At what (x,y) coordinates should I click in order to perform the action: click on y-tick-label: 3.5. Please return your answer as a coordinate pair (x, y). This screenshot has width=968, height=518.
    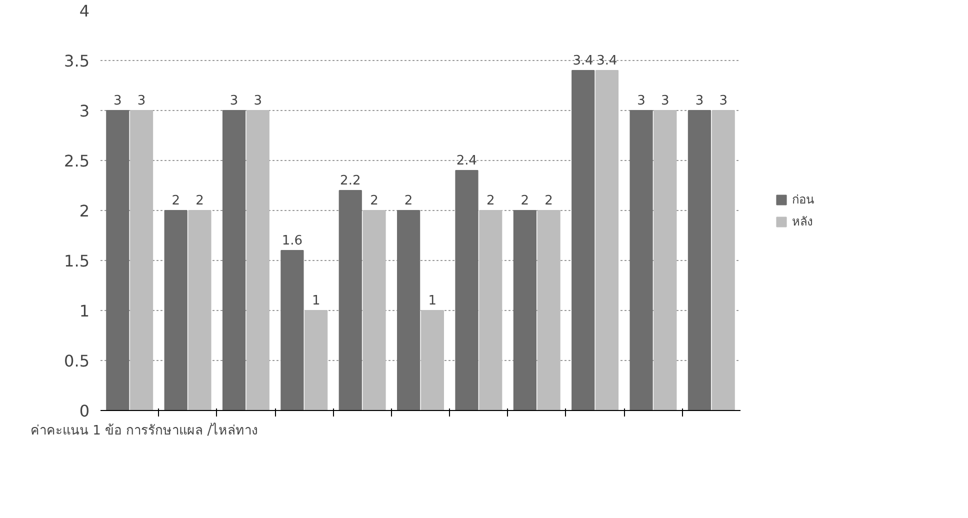
    Looking at the image, I should click on (77, 61).